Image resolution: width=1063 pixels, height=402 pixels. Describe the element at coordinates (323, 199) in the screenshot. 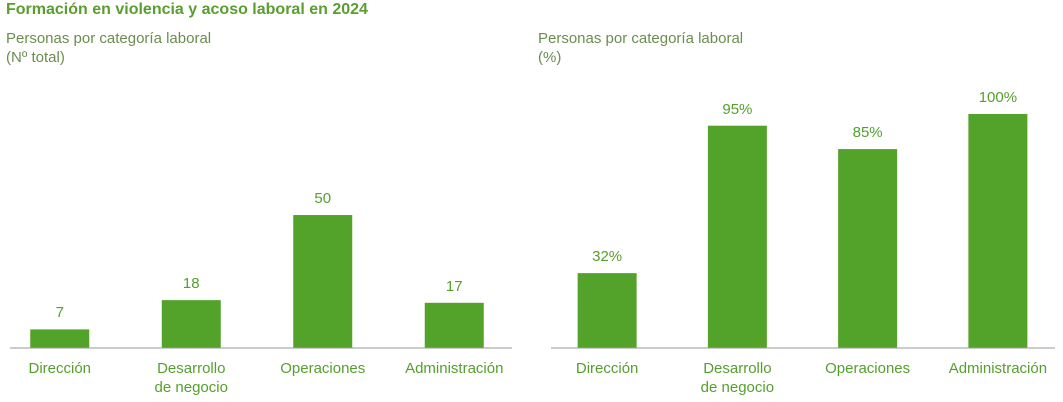

I see `value-label: 50` at that location.